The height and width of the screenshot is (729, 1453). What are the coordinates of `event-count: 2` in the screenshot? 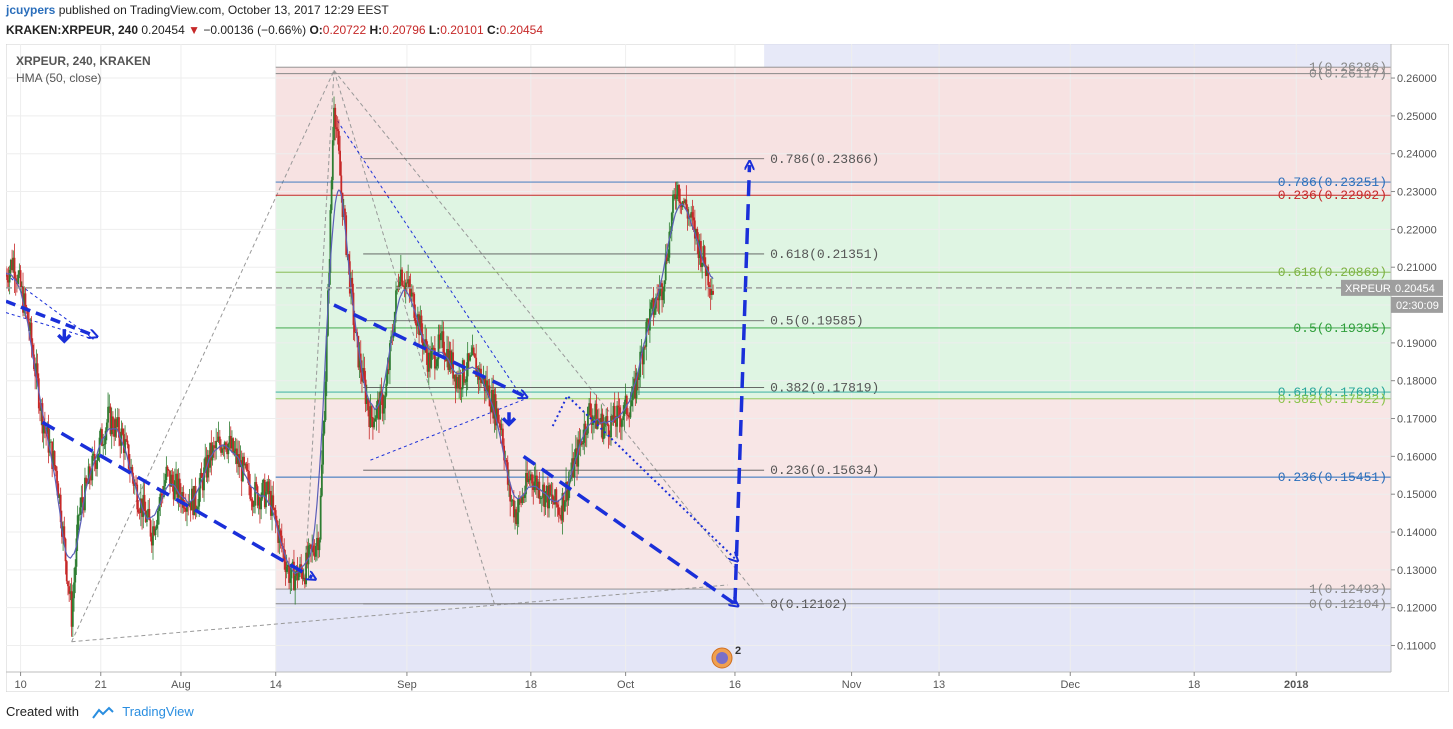 It's located at (738, 651).